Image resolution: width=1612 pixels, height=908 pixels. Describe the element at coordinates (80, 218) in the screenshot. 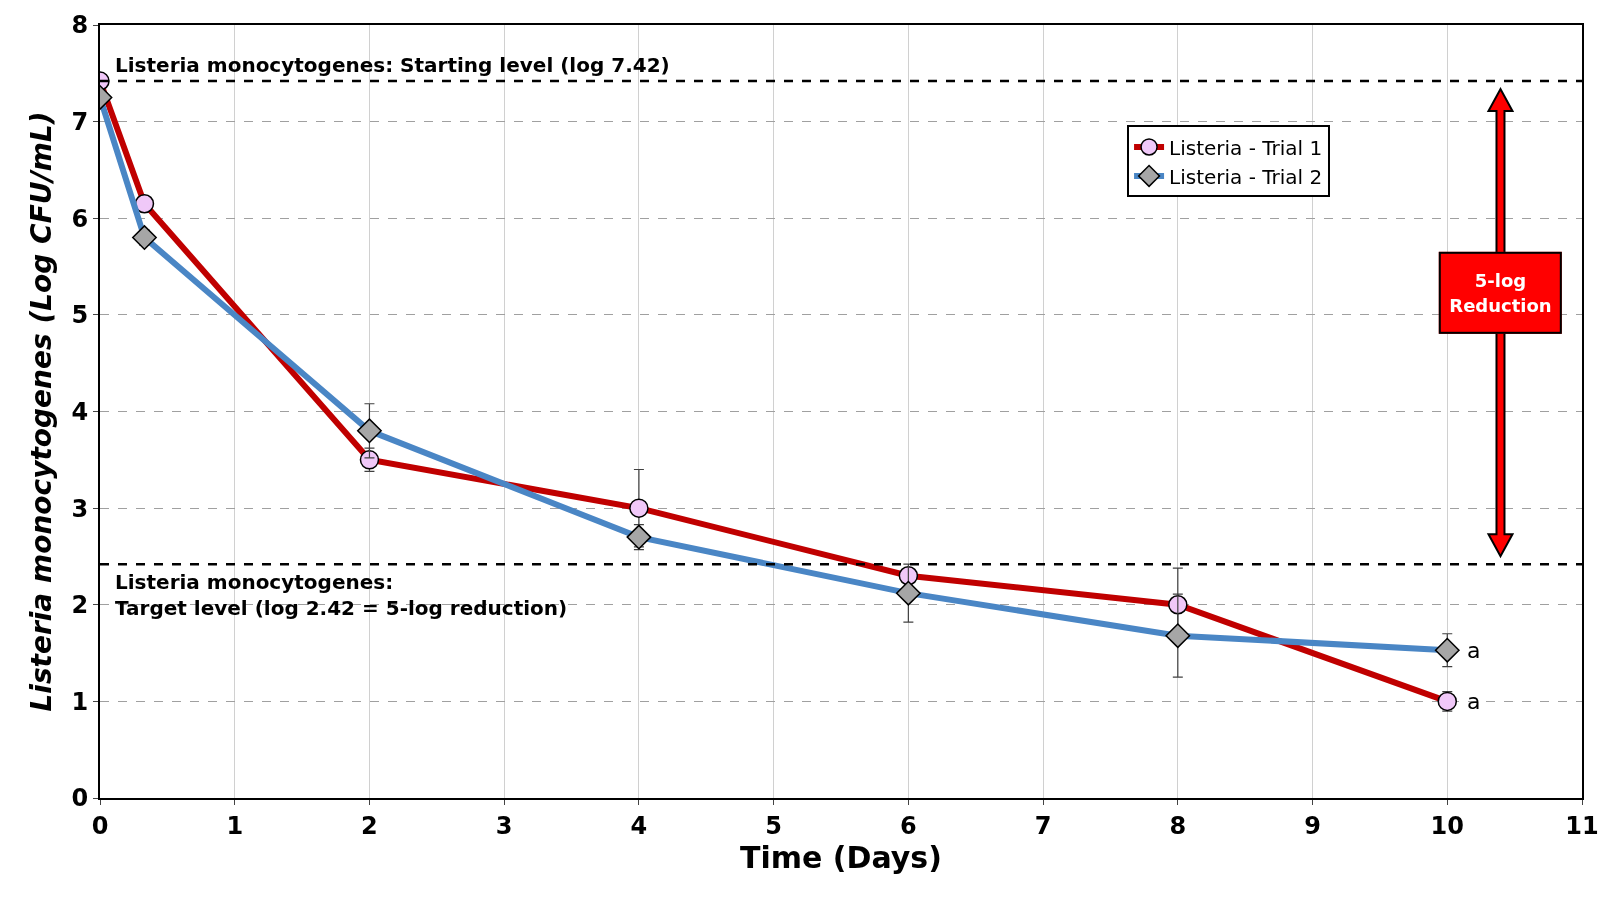

I see `y-tick-label: 6` at that location.